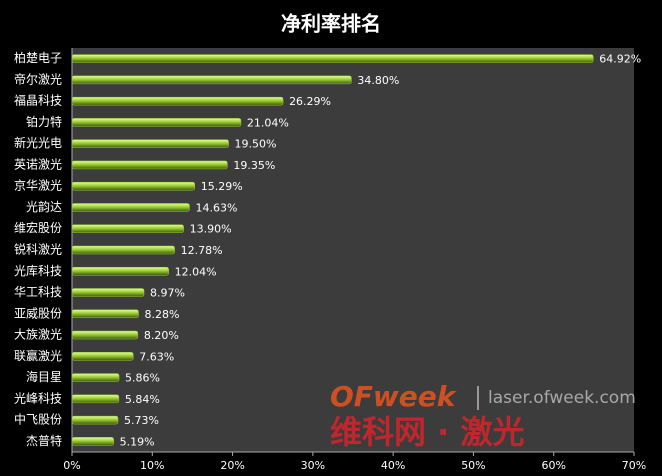  What do you see at coordinates (161, 335) in the screenshot?
I see `data-label: 8.20%` at bounding box center [161, 335].